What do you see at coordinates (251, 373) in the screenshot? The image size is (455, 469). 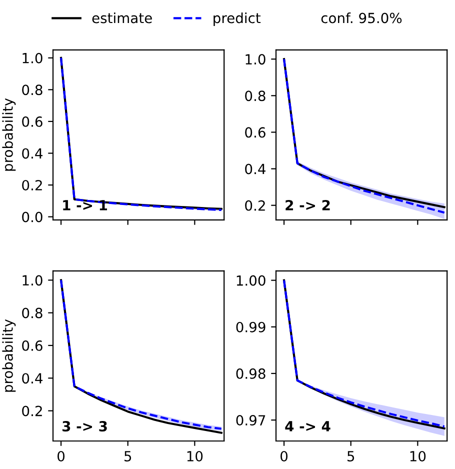 I see `y-tick-label: 0.98` at bounding box center [251, 373].